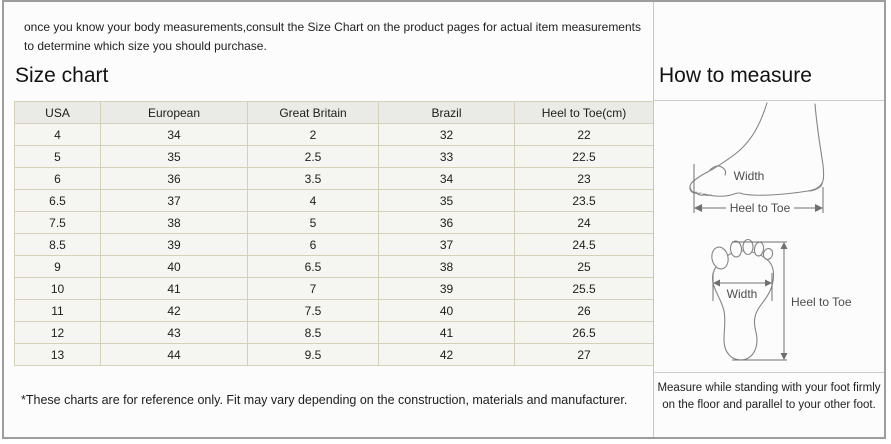 The image size is (891, 444). Describe the element at coordinates (313, 156) in the screenshot. I see `table-cell: 2.5` at that location.